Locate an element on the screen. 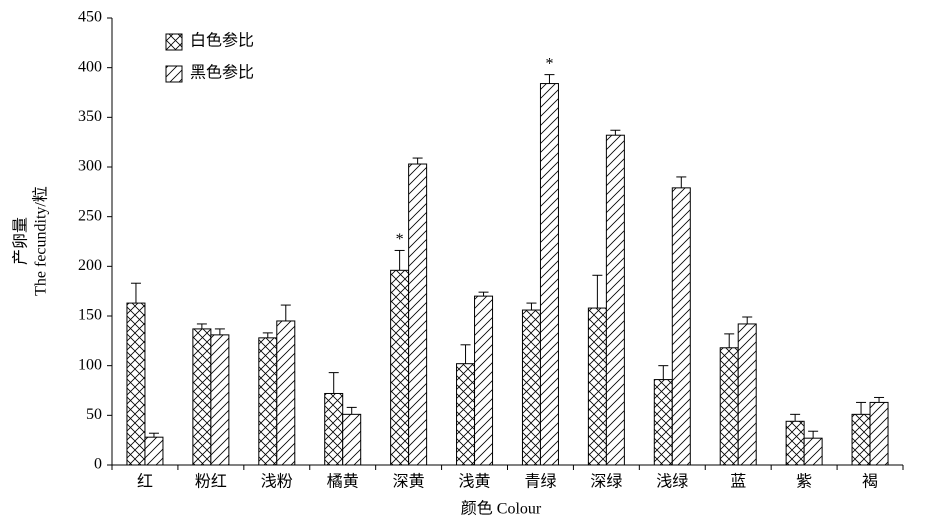 Image resolution: width=931 pixels, height=529 pixels. x-tick-label: 蓝 is located at coordinates (738, 482).